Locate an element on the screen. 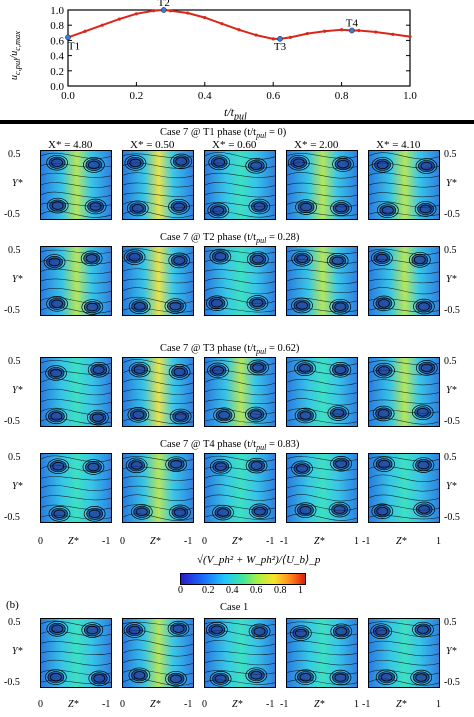  panel-b-label: (b) is located at coordinates (12, 605).